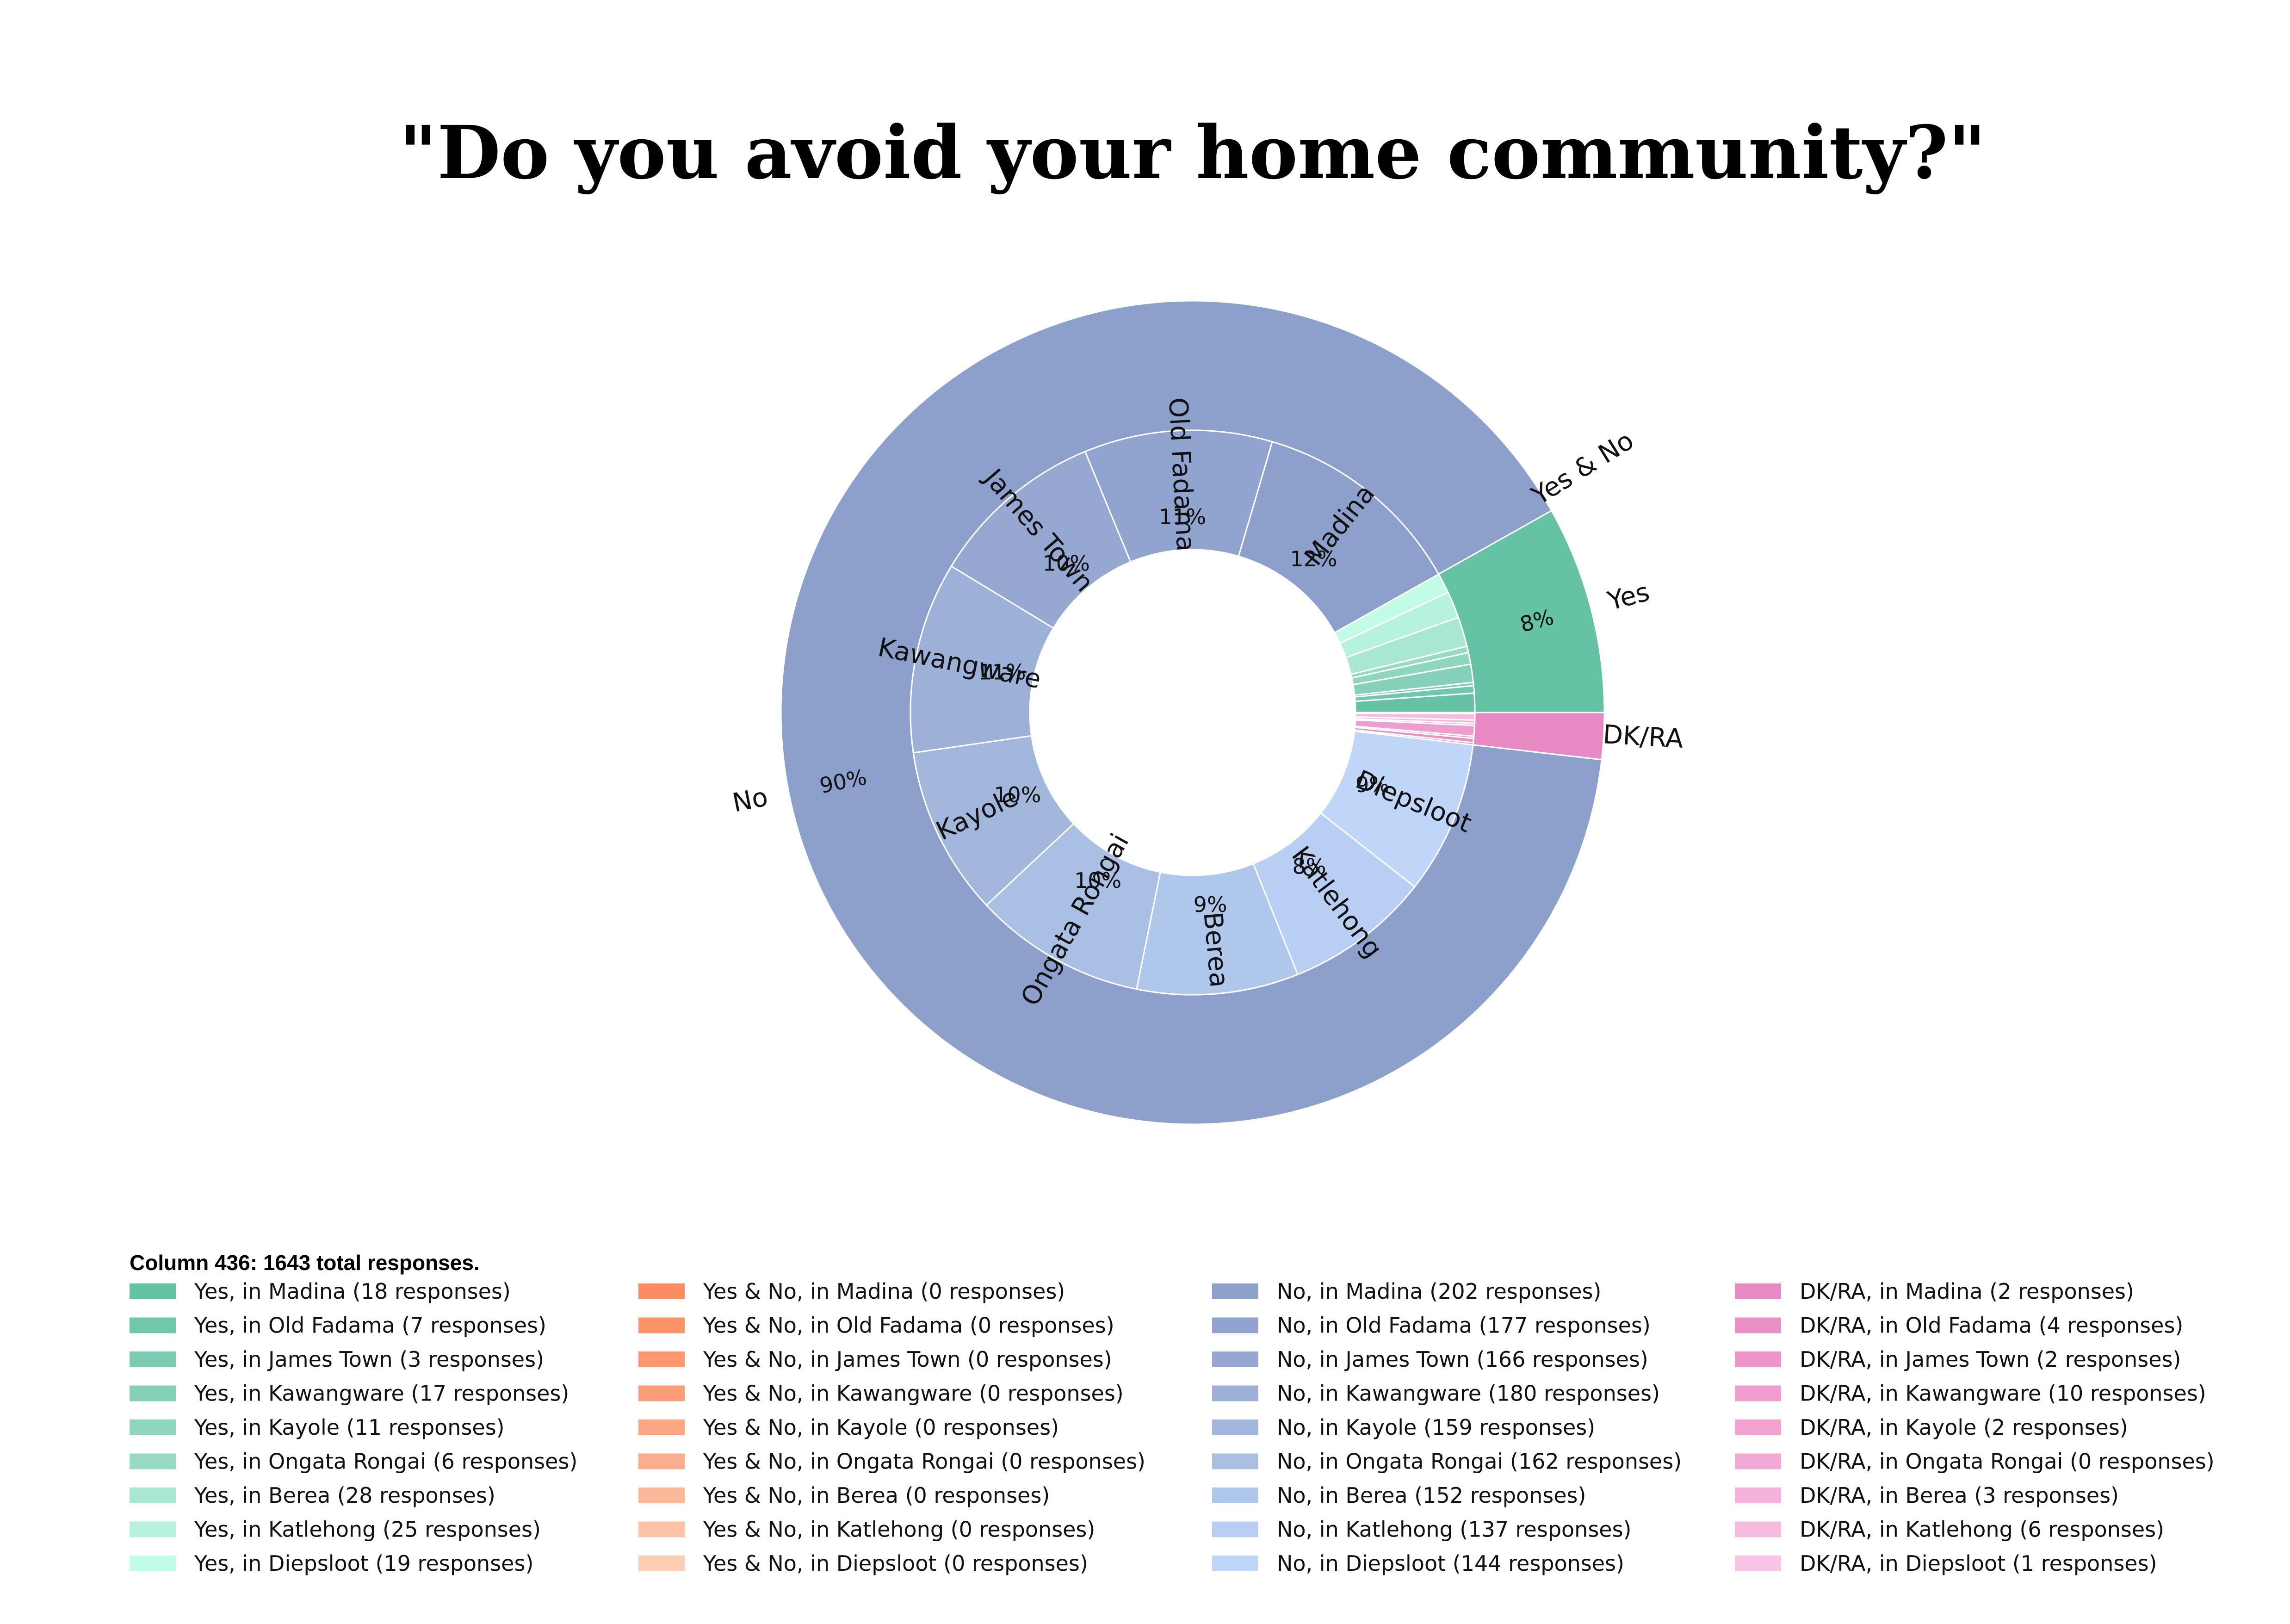  Describe the element at coordinates (1468, 1393) in the screenshot. I see `legend-entry: No, in Kawangware (180 responses)` at that location.